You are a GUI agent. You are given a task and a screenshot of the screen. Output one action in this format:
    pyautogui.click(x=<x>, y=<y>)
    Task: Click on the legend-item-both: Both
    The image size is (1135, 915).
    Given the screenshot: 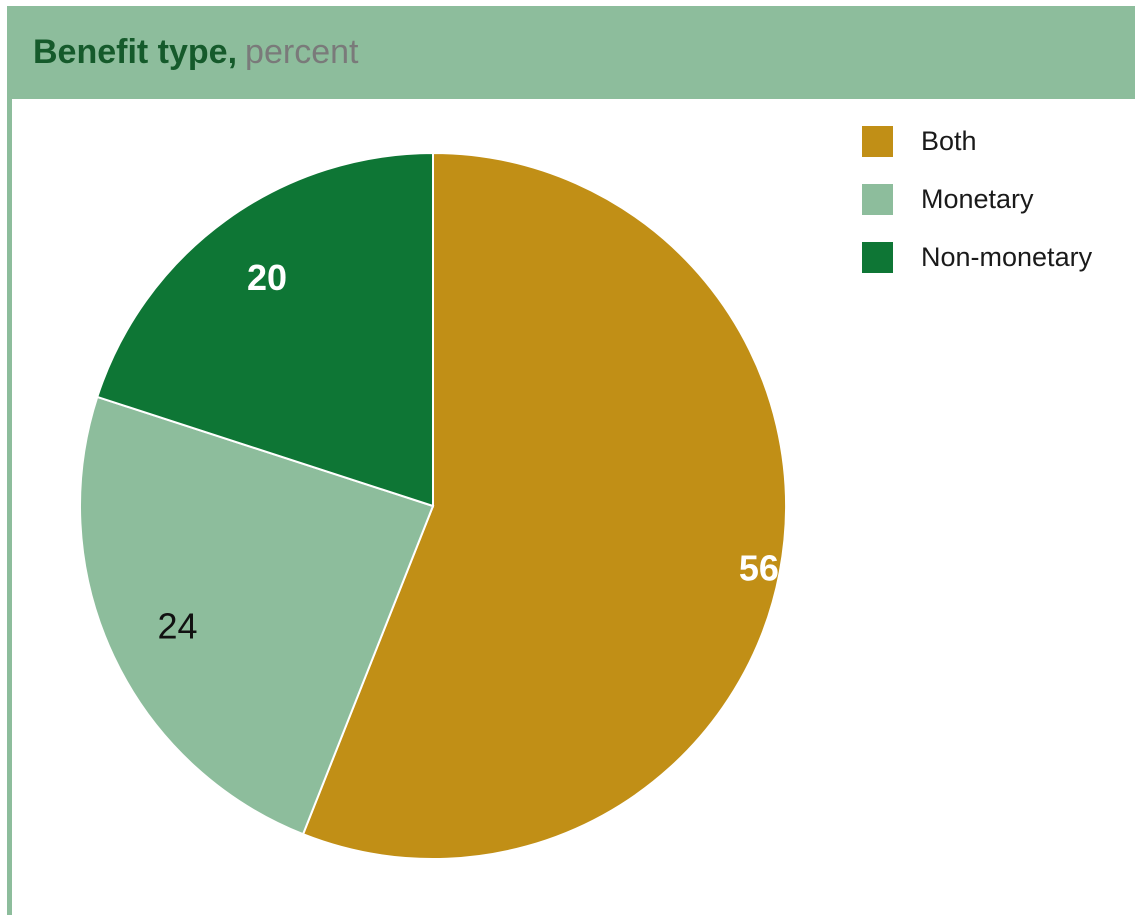 What is the action you would take?
    pyautogui.click(x=977, y=141)
    